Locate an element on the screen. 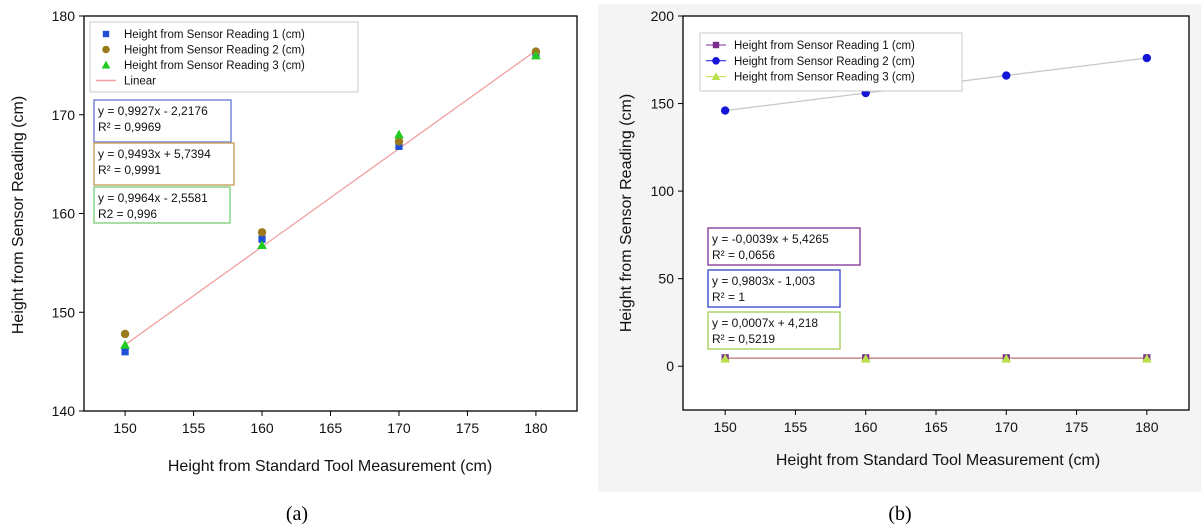  y-tick-label: 50 is located at coordinates (666, 279).